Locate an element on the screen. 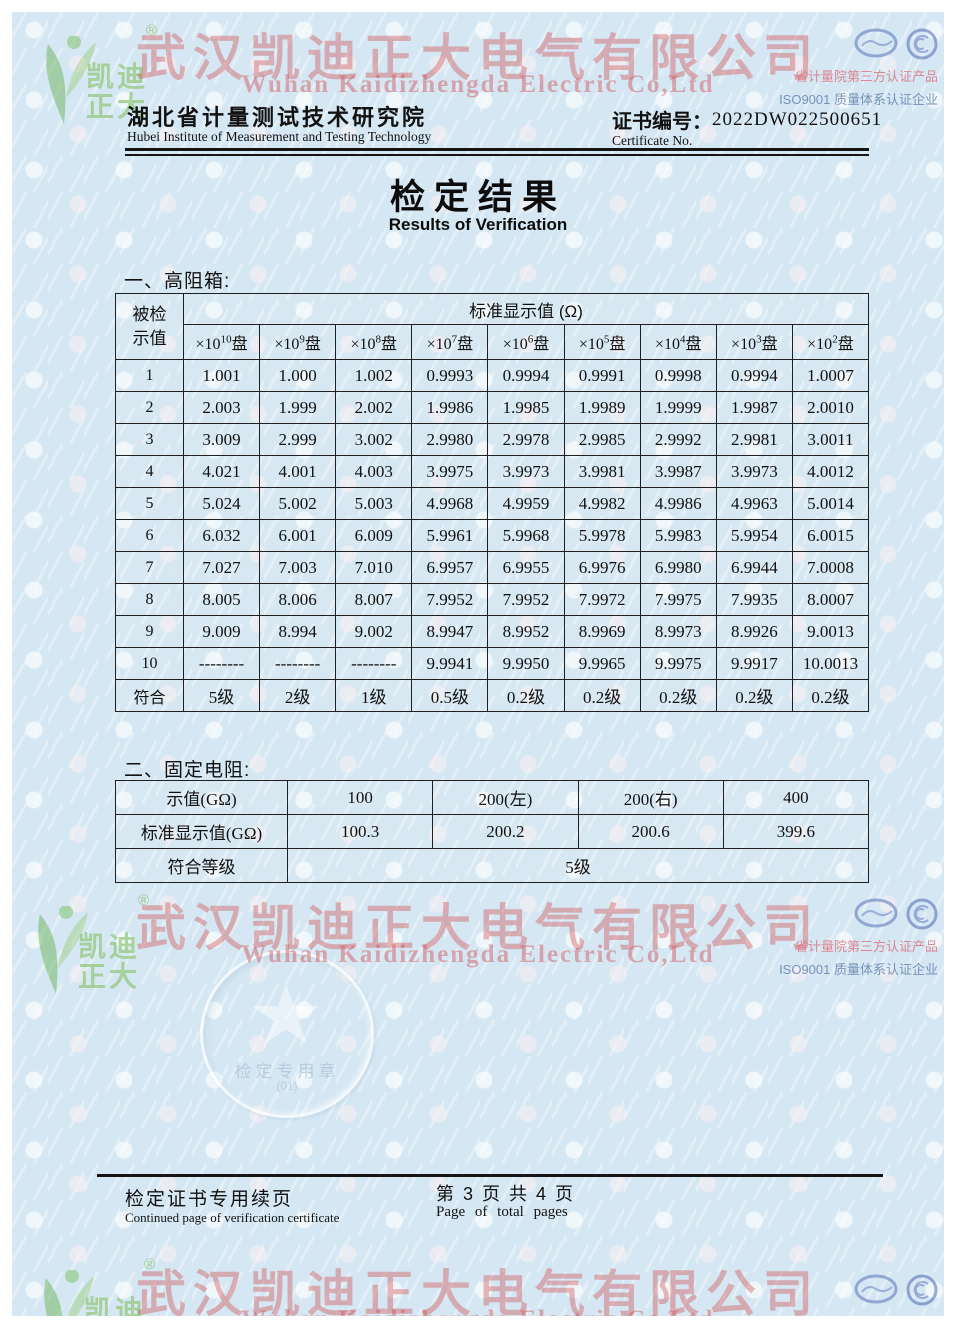 The width and height of the screenshot is (956, 1322). value-cell: 4.9986 is located at coordinates (678, 503).